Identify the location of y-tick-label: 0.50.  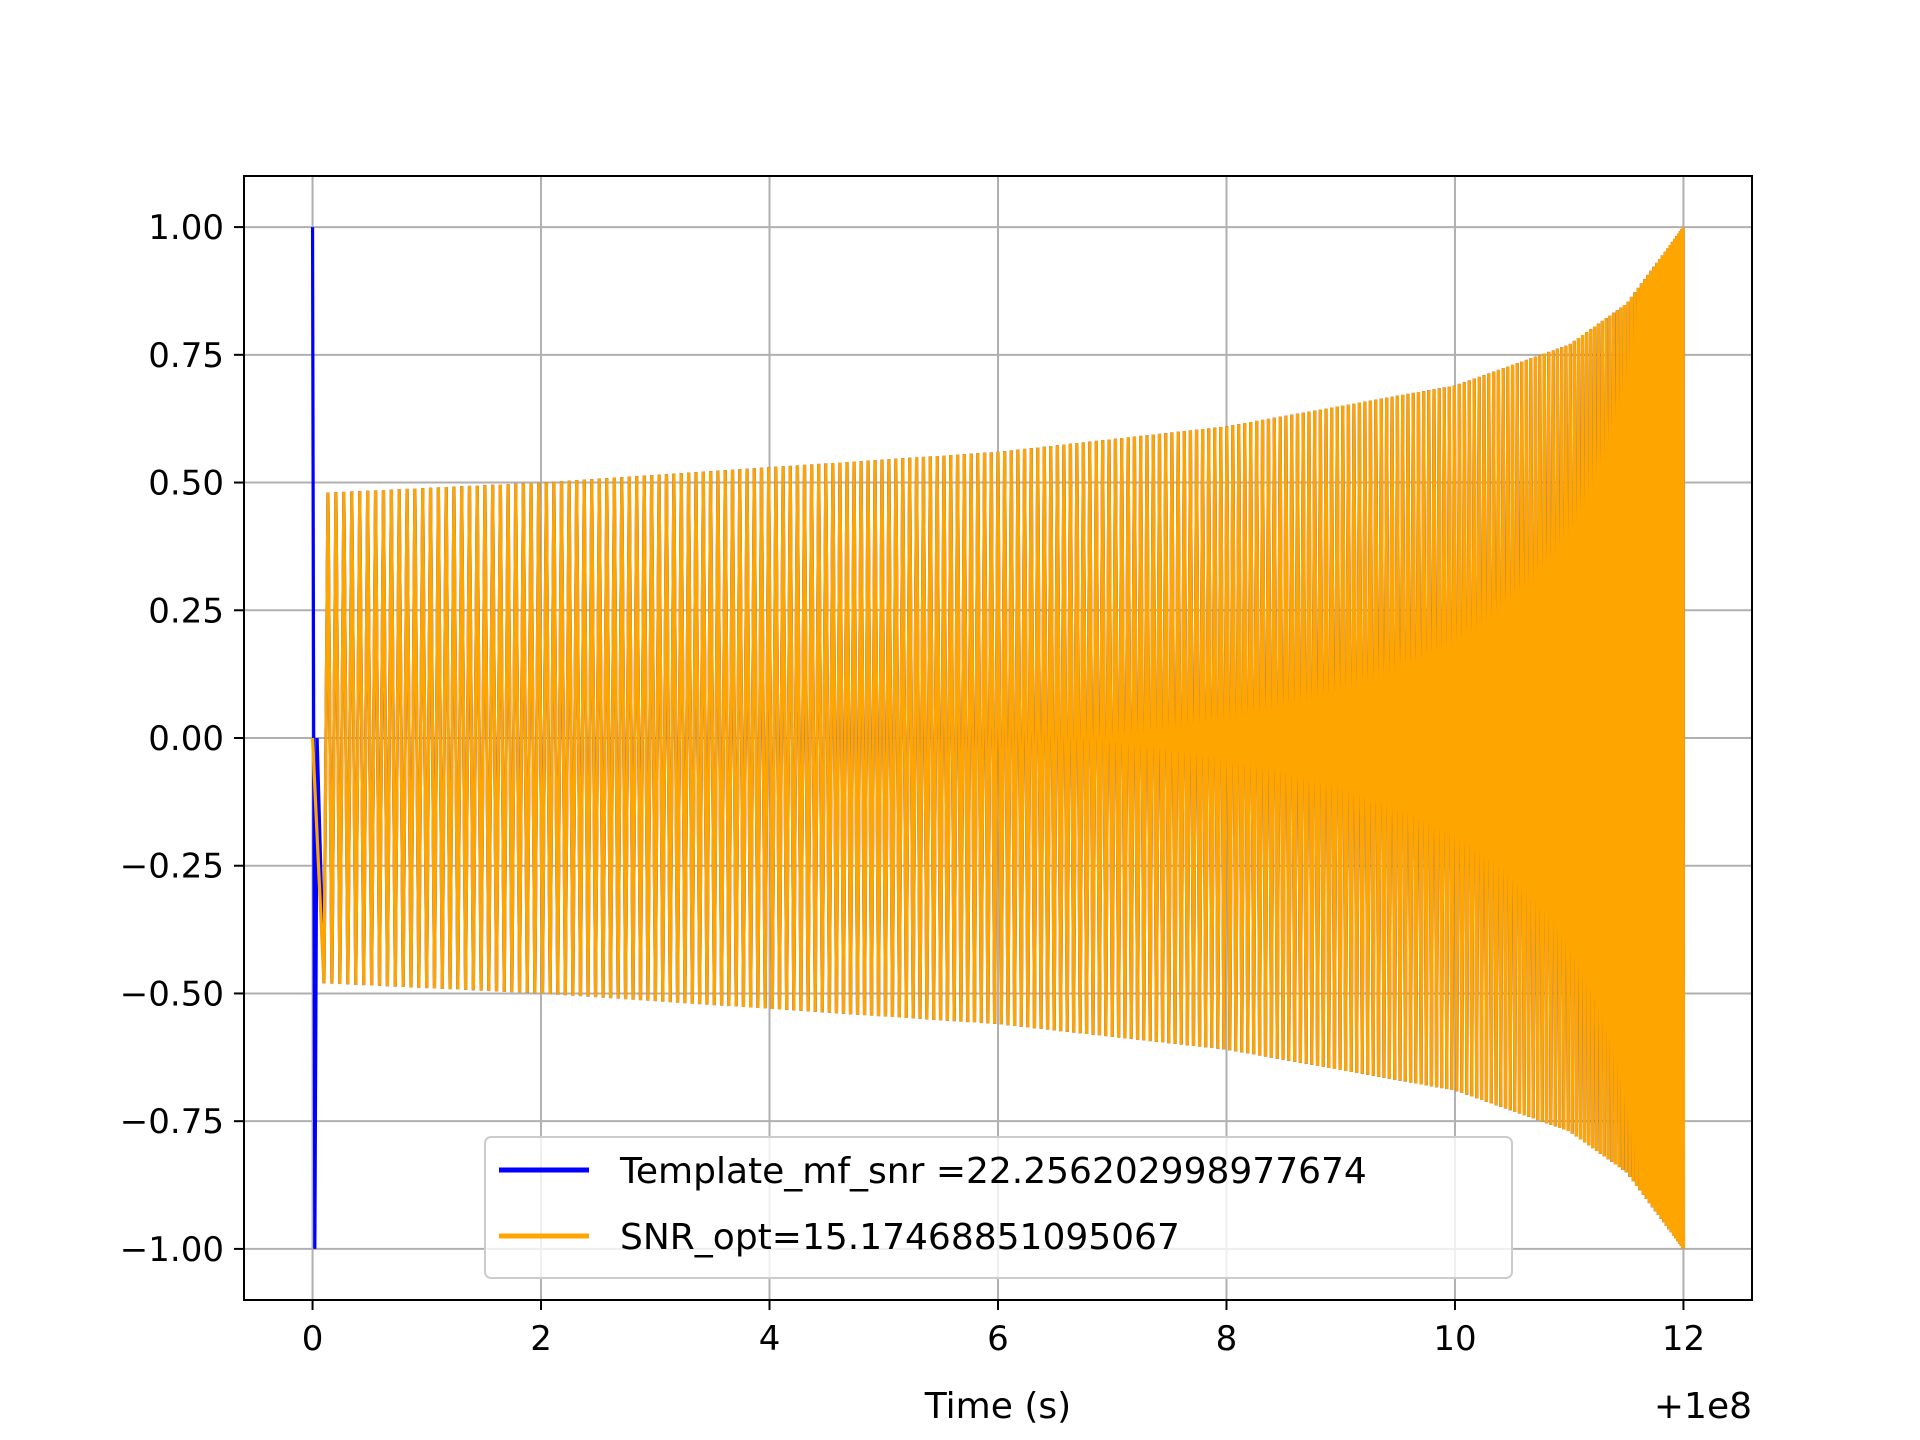
(186, 484).